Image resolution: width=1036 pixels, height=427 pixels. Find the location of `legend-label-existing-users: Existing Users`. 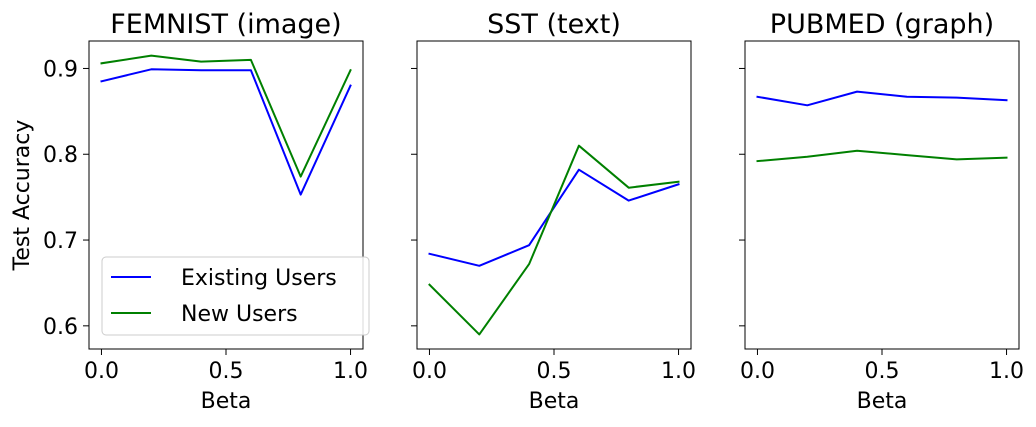

legend-label-existing-users: Existing Users is located at coordinates (259, 278).